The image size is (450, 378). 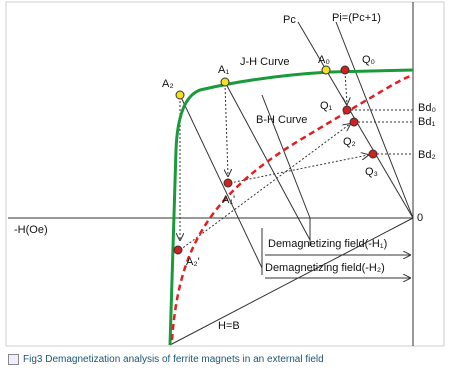 What do you see at coordinates (326, 106) in the screenshot?
I see `label: Q₁` at bounding box center [326, 106].